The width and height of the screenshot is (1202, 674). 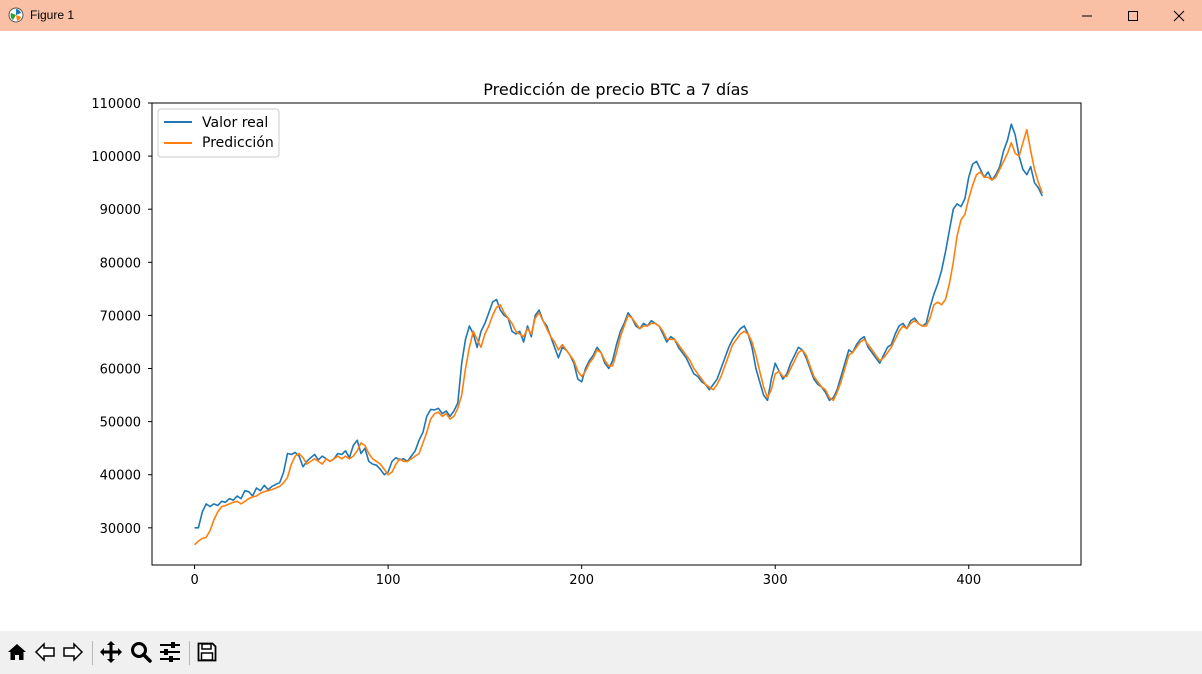 What do you see at coordinates (388, 580) in the screenshot?
I see `x-tick-label: 100` at bounding box center [388, 580].